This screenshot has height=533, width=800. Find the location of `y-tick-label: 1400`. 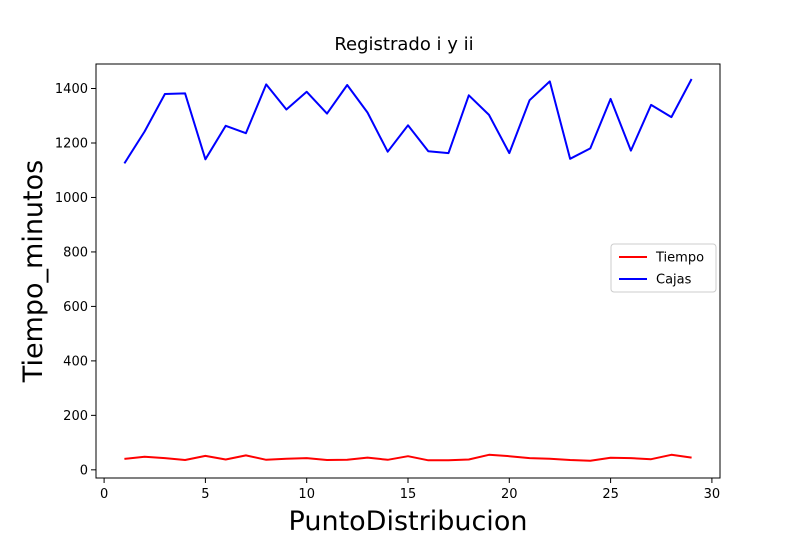

y-tick-label: 1400 is located at coordinates (71, 89).